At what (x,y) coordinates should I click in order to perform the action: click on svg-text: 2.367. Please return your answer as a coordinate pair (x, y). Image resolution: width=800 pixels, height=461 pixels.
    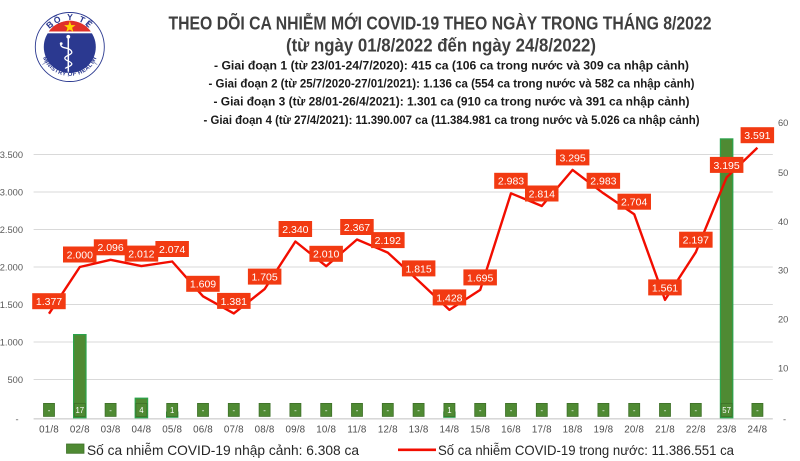
    Looking at the image, I should click on (357, 228).